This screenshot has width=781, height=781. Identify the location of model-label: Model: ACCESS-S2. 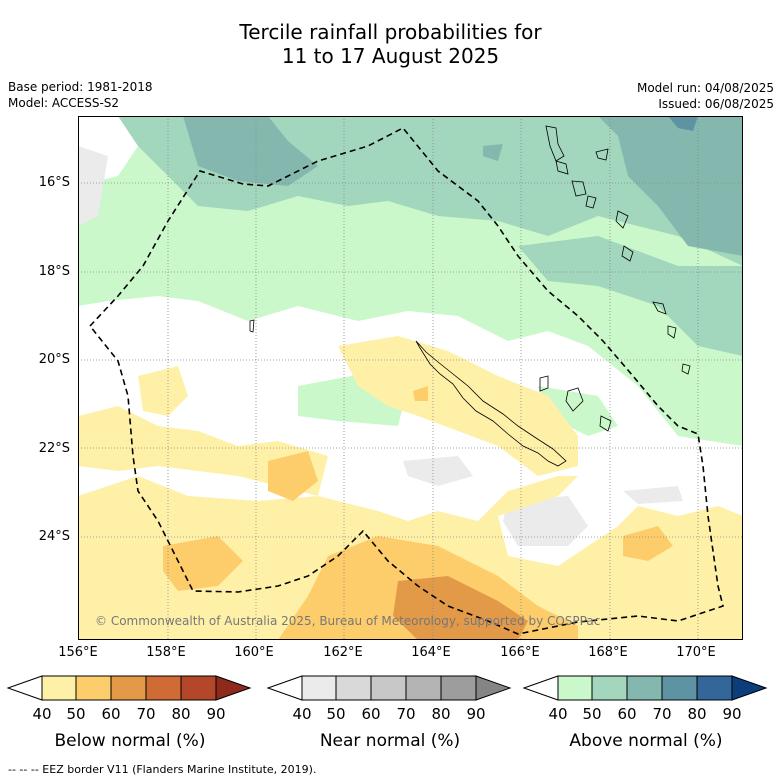
(64, 103).